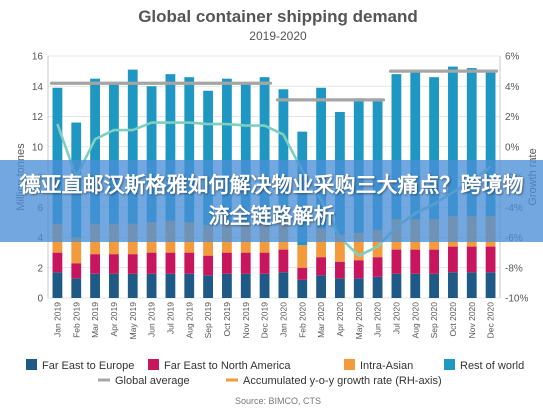 The width and height of the screenshot is (543, 408). What do you see at coordinates (57, 319) in the screenshot?
I see `x-tick-label: Jan 2019` at bounding box center [57, 319].